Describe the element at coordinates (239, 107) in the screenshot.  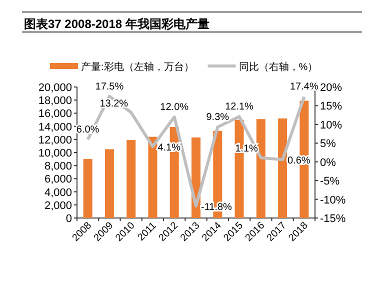
I see `data-label: 12.1%` at that location.